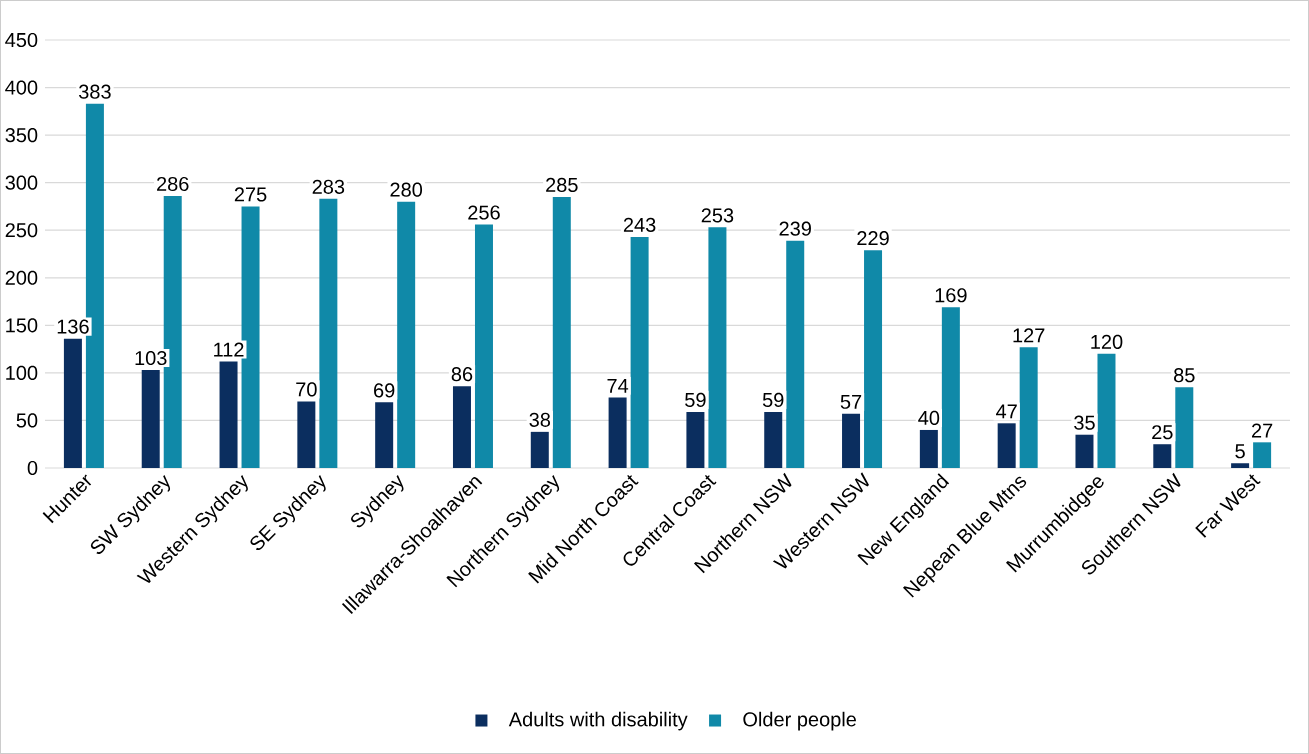 This screenshot has height=754, width=1309. Describe the element at coordinates (328, 186) in the screenshot. I see `data-label: 283` at that location.